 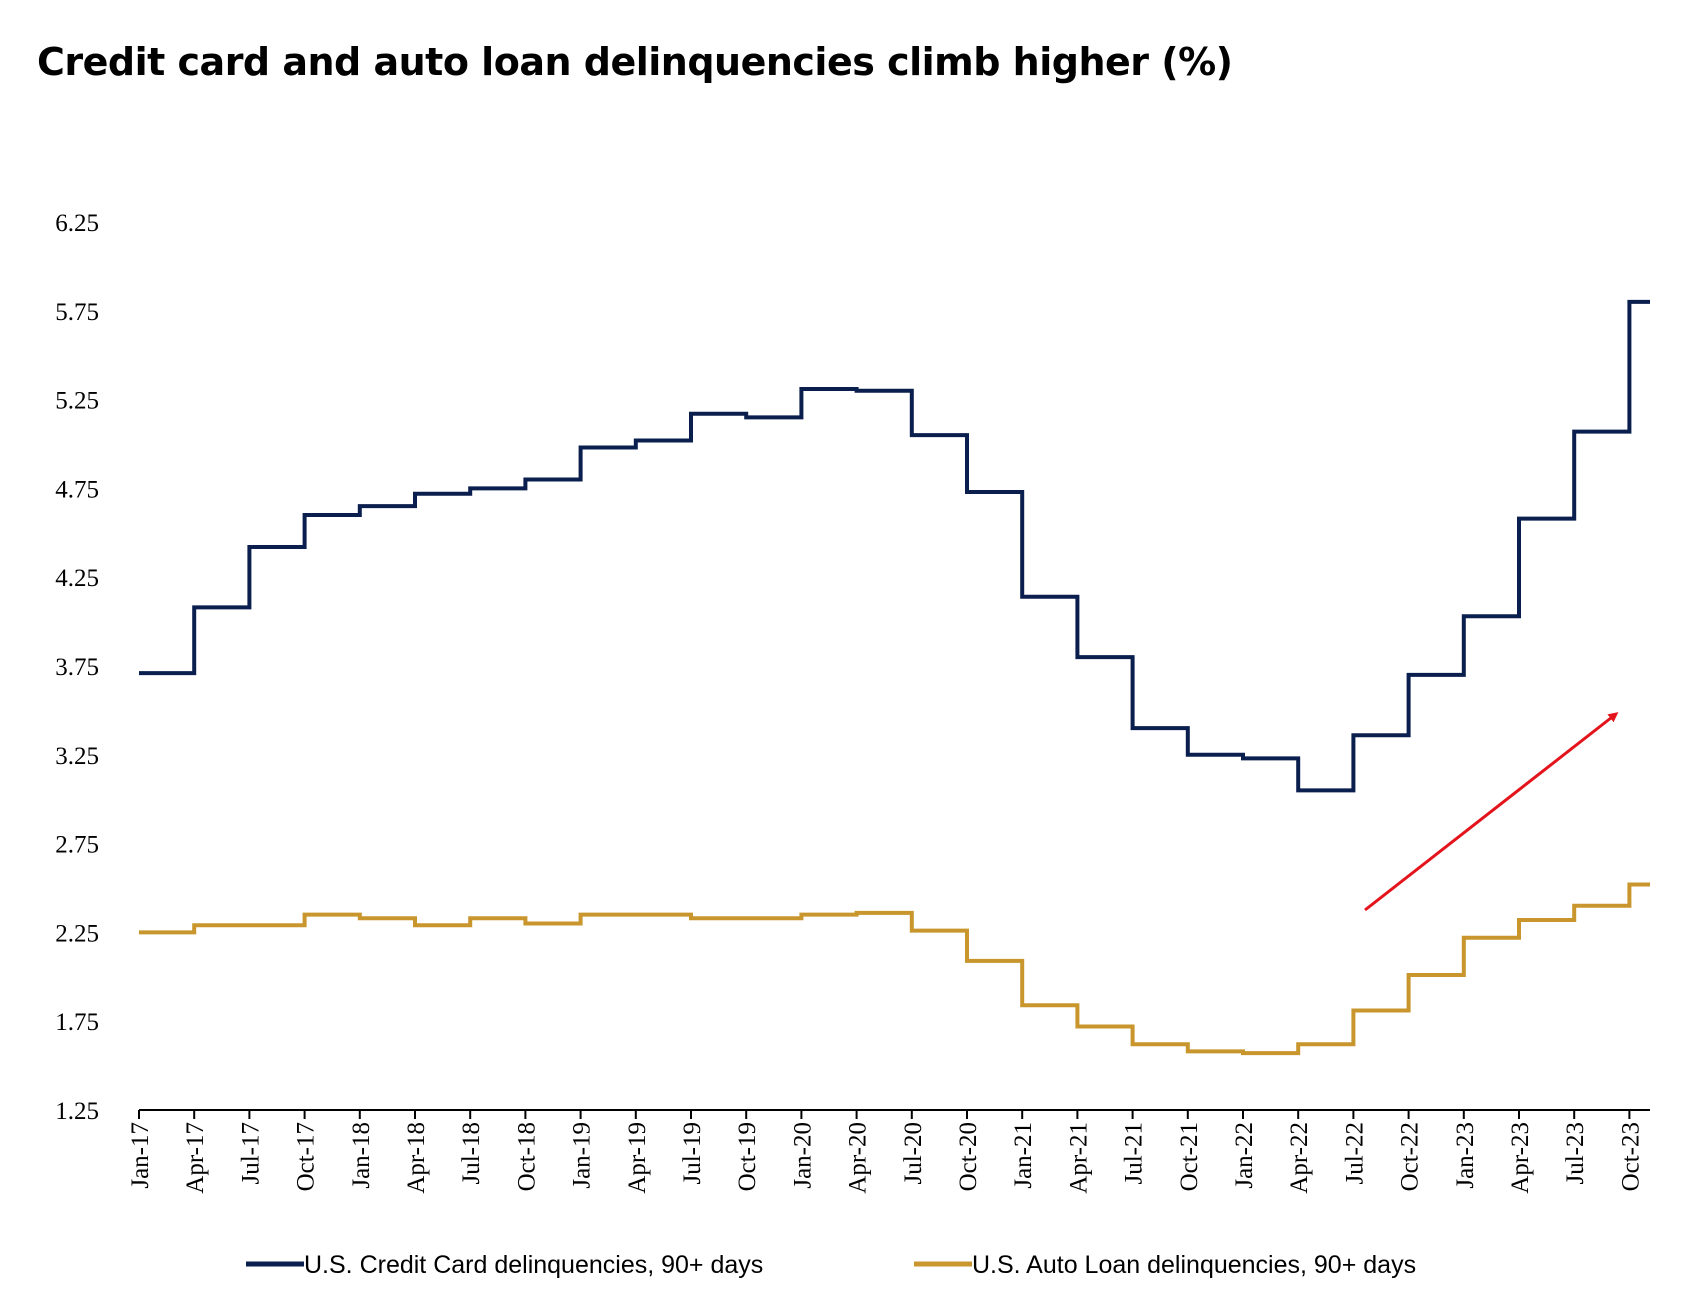 I want to click on x-tick-label: Jan-20, so click(x=802, y=1155).